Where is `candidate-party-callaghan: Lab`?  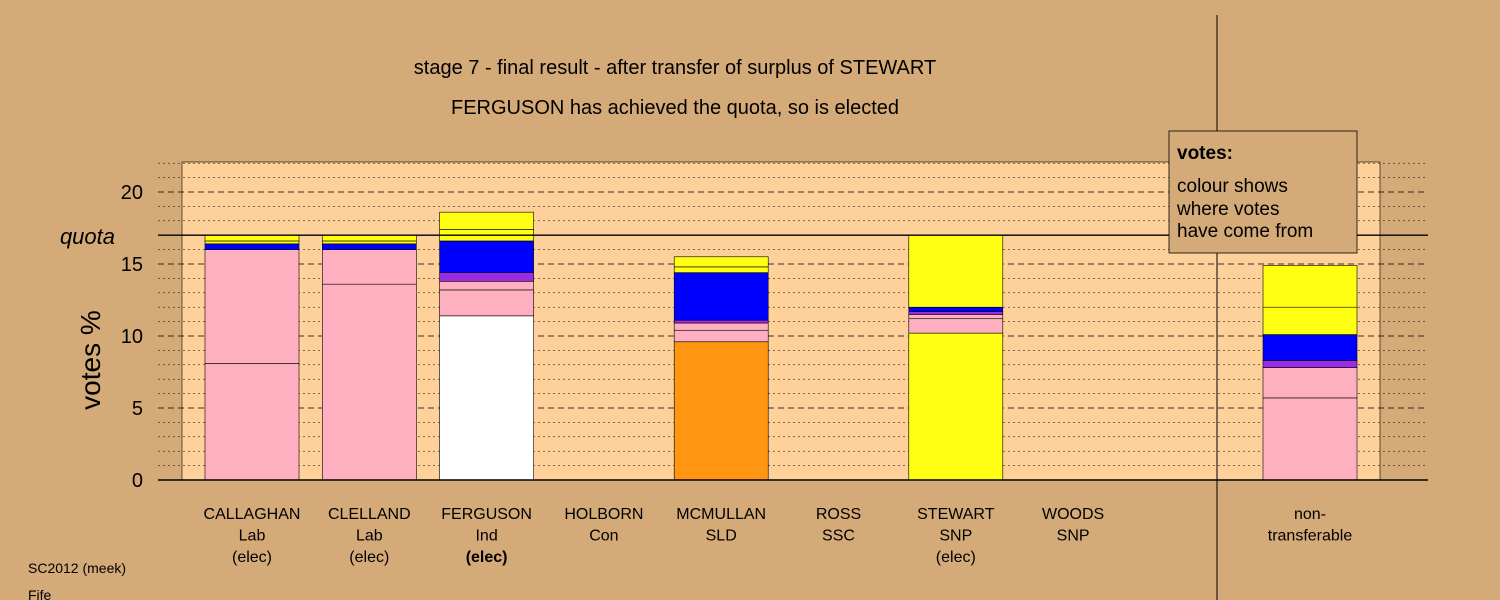 candidate-party-callaghan: Lab is located at coordinates (252, 536).